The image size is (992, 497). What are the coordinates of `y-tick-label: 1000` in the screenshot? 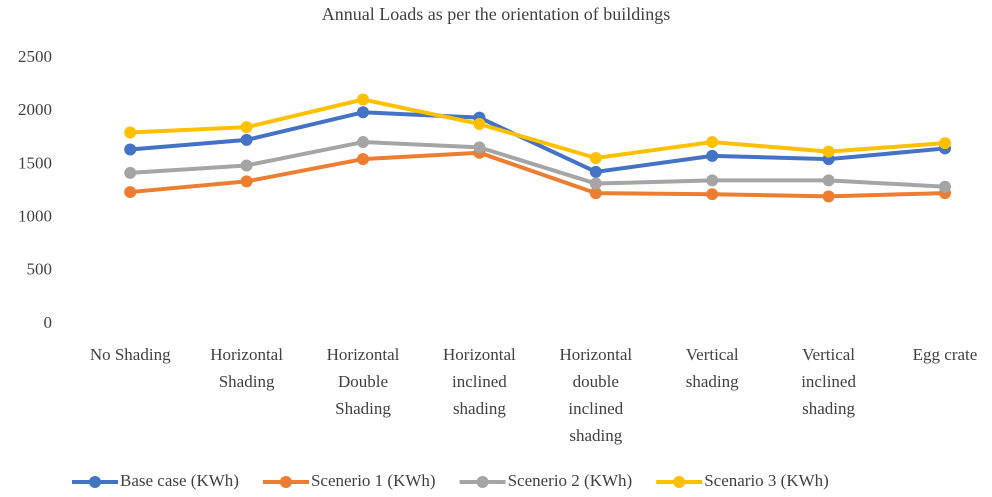 It's located at (35, 216).